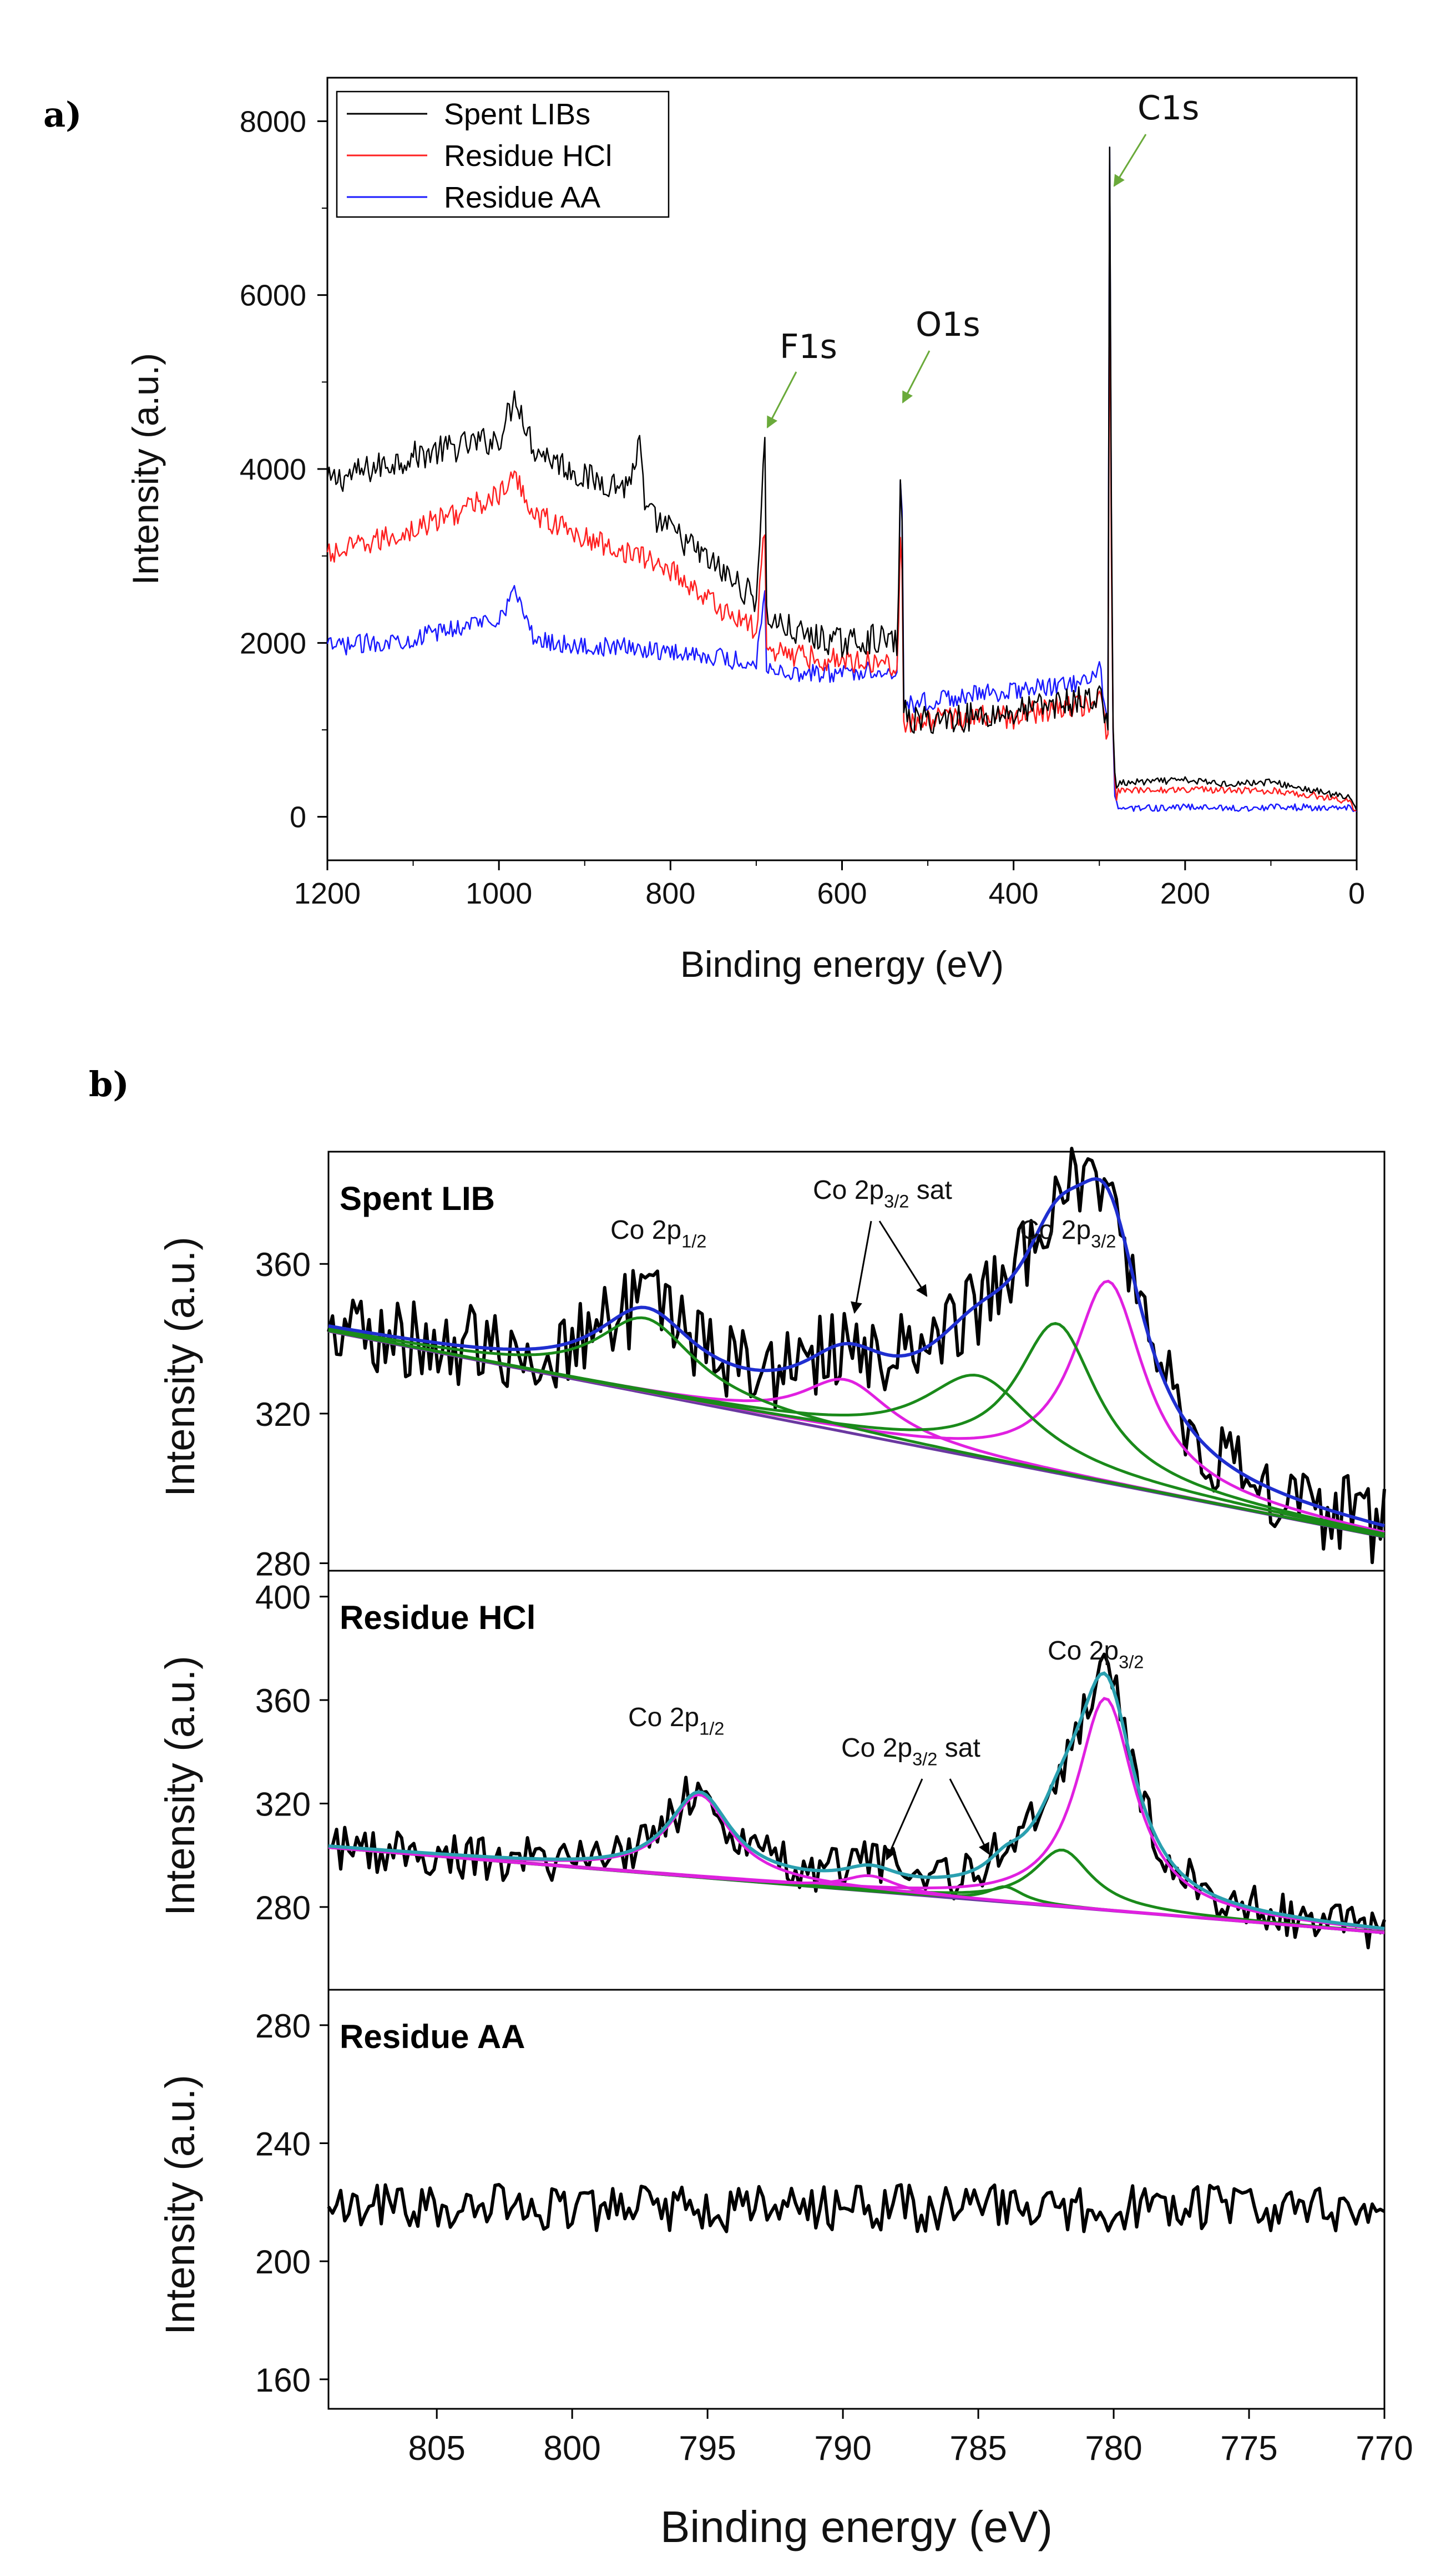 The width and height of the screenshot is (1456, 2567). What do you see at coordinates (948, 324) in the screenshot?
I see `peak-label-o1s: O1s` at bounding box center [948, 324].